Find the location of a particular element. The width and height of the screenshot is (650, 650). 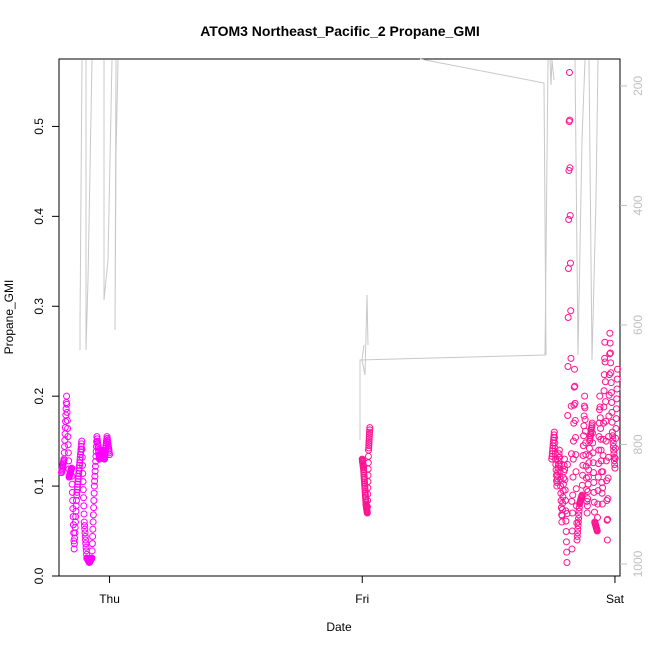

x-axis-label: Date is located at coordinates (339, 627).